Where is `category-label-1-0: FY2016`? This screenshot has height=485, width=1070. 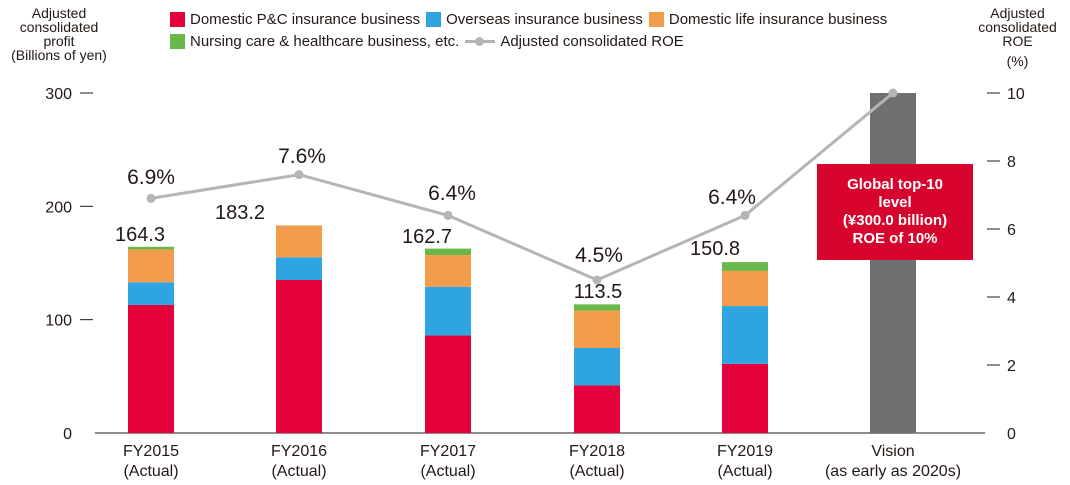
category-label-1-0: FY2016 is located at coordinates (299, 451).